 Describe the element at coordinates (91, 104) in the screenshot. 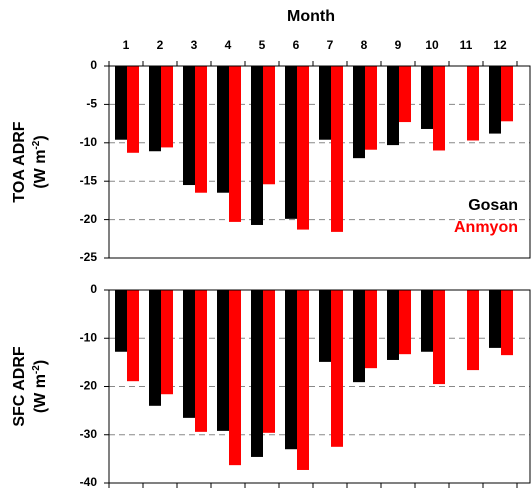

I see `y-tick-label: -5` at that location.